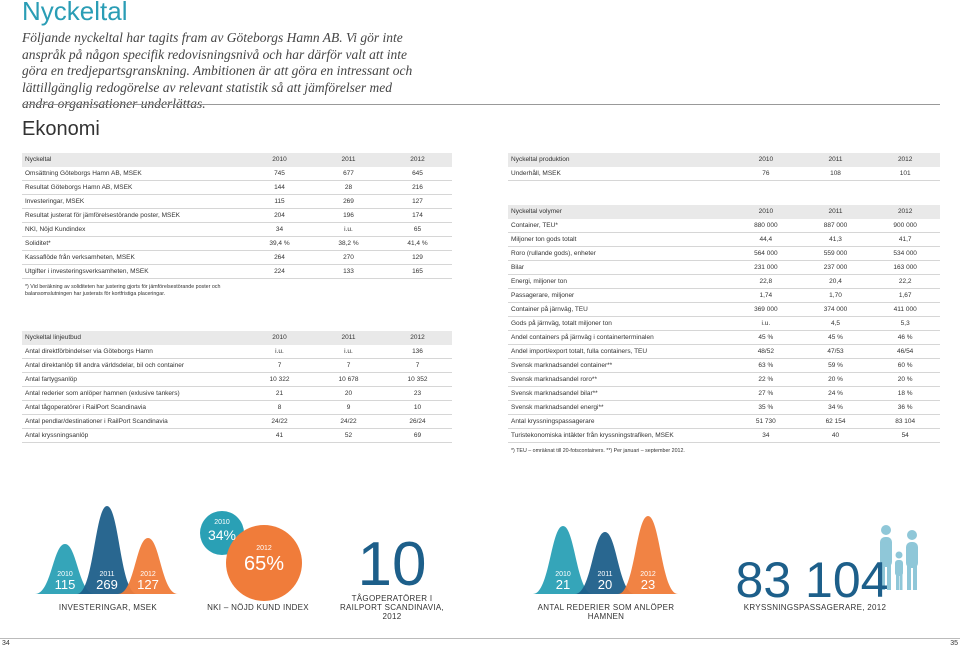 The height and width of the screenshot is (648, 960). Describe the element at coordinates (563, 584) in the screenshot. I see `value: 21` at that location.